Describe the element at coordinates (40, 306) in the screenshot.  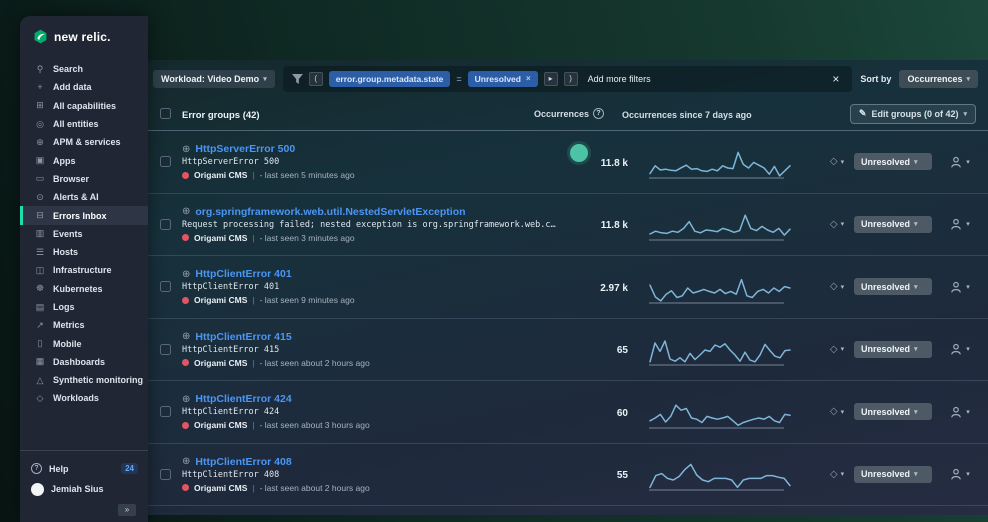
I see `logs-icon: ▤` at that location.